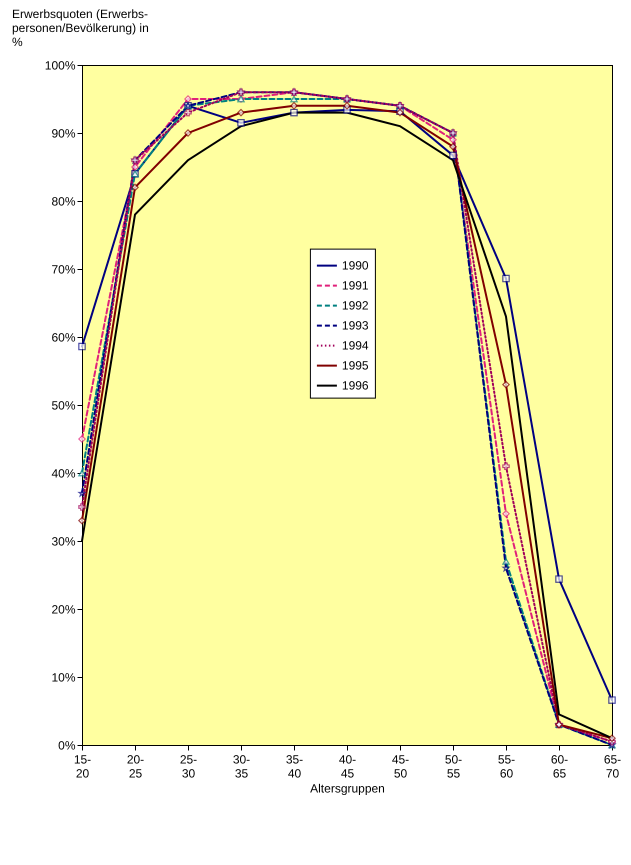 The image size is (631, 865). What do you see at coordinates (347, 766) in the screenshot?
I see `x-tick-label: 40-45` at bounding box center [347, 766].